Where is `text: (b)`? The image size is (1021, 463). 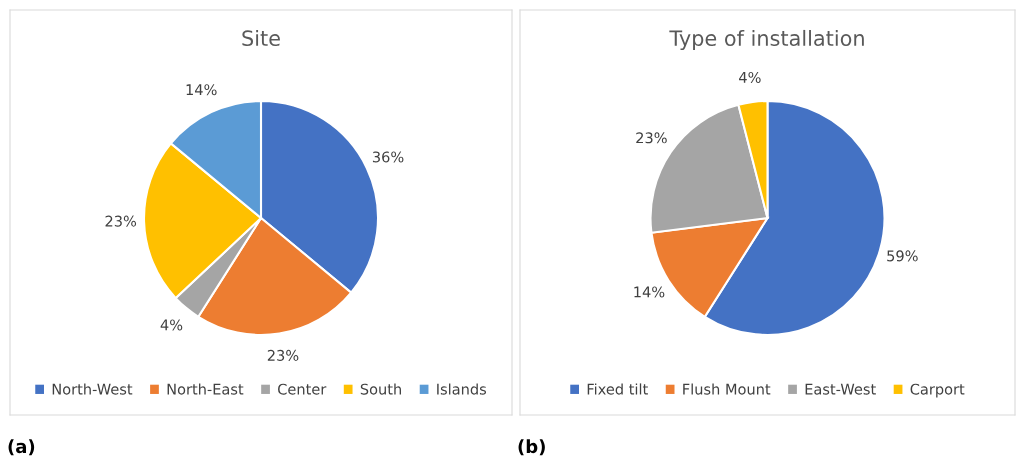 text: (b) is located at coordinates (531, 447).